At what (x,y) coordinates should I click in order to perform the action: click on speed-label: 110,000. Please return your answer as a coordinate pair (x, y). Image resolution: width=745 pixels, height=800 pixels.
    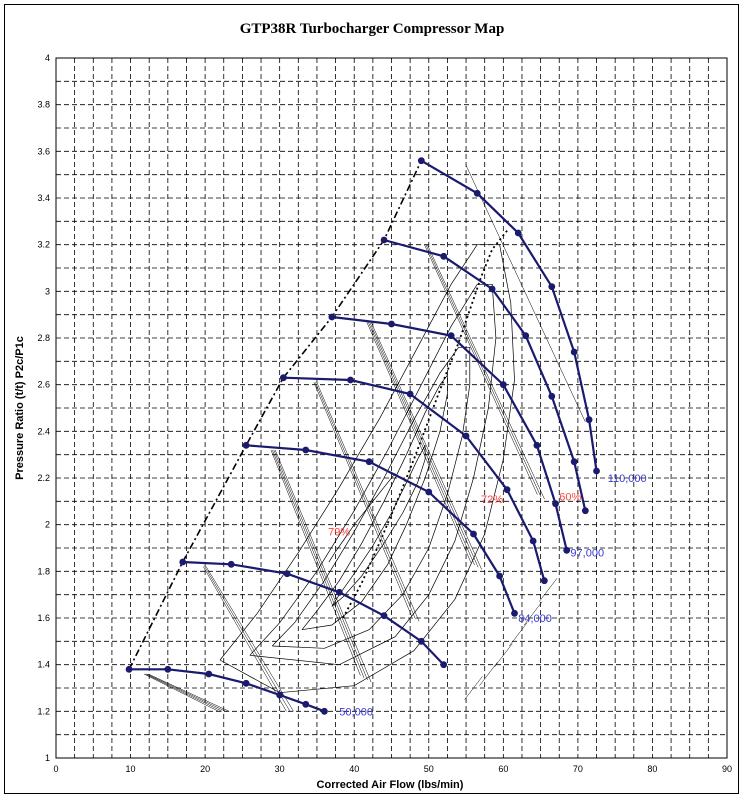
    Looking at the image, I should click on (627, 479).